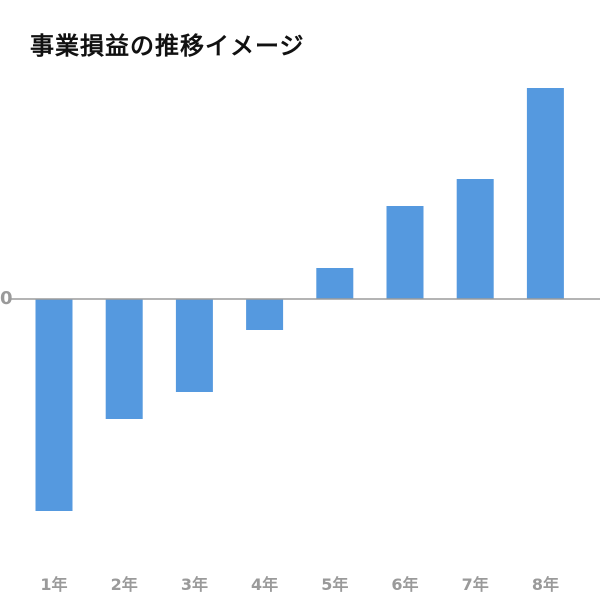 This screenshot has width=600, height=600. Describe the element at coordinates (475, 584) in the screenshot. I see `x-tick-label-7: 7年` at that location.